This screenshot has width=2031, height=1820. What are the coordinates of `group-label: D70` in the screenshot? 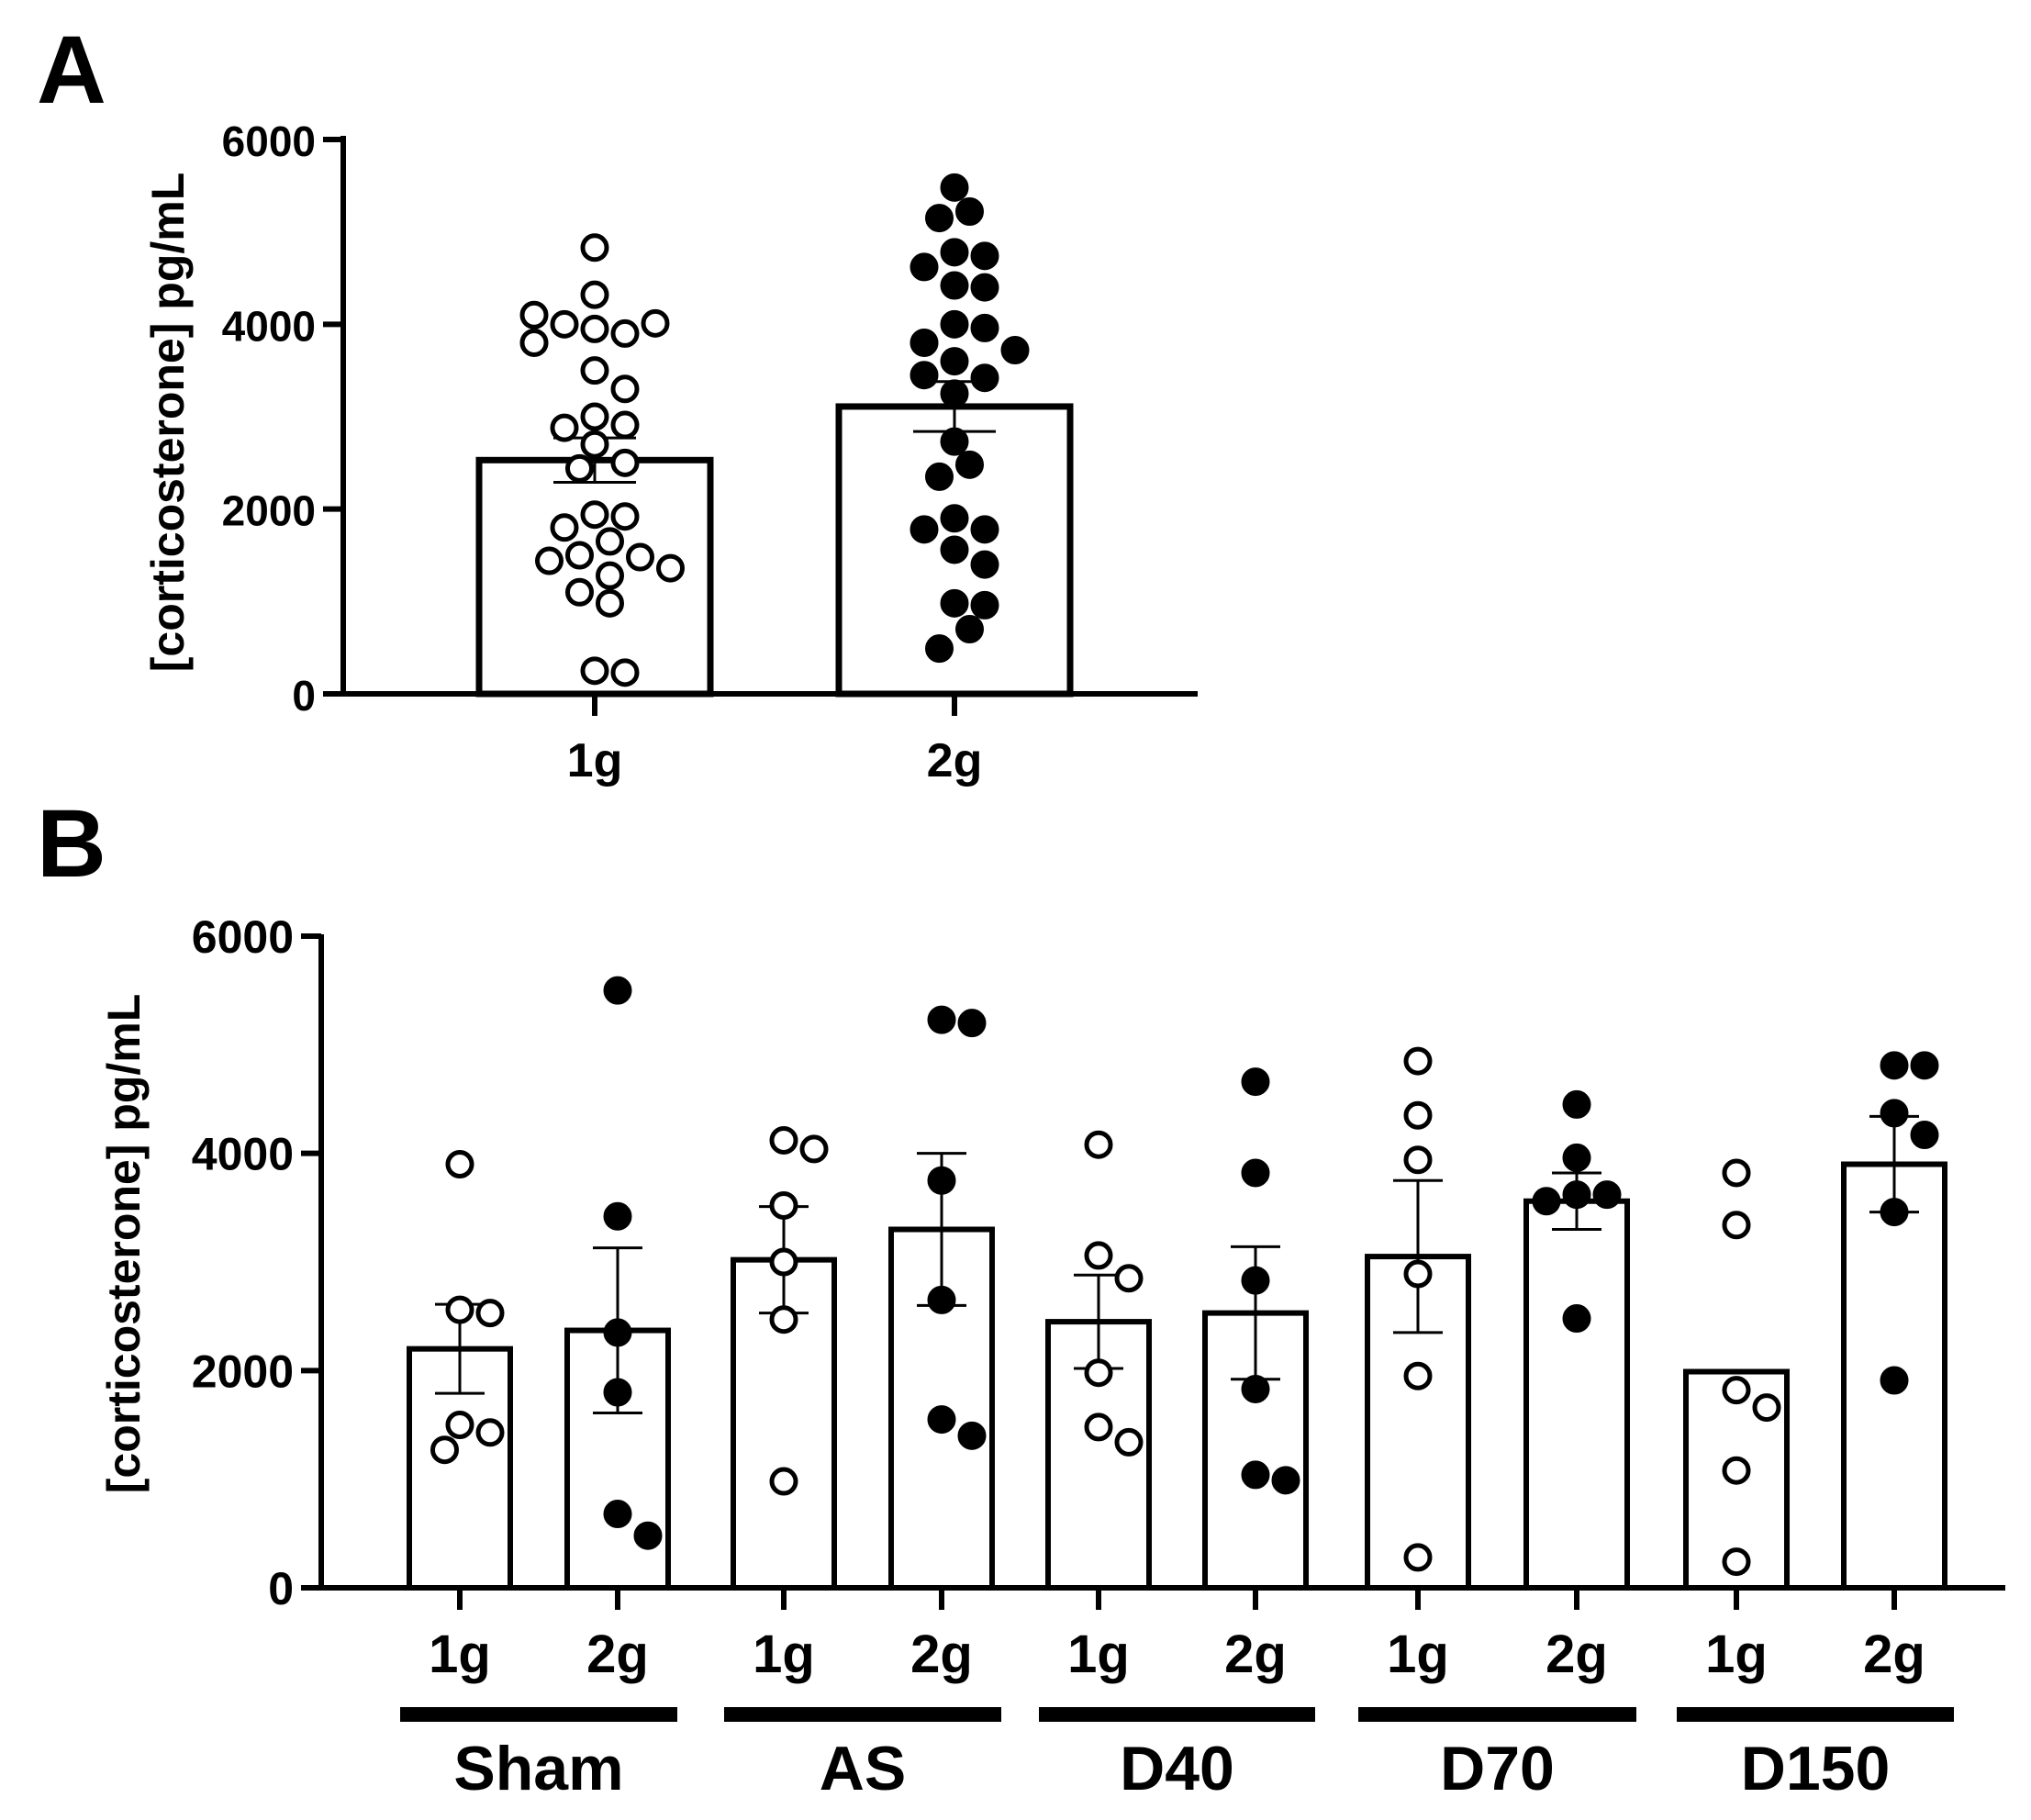 It's located at (1497, 1768).